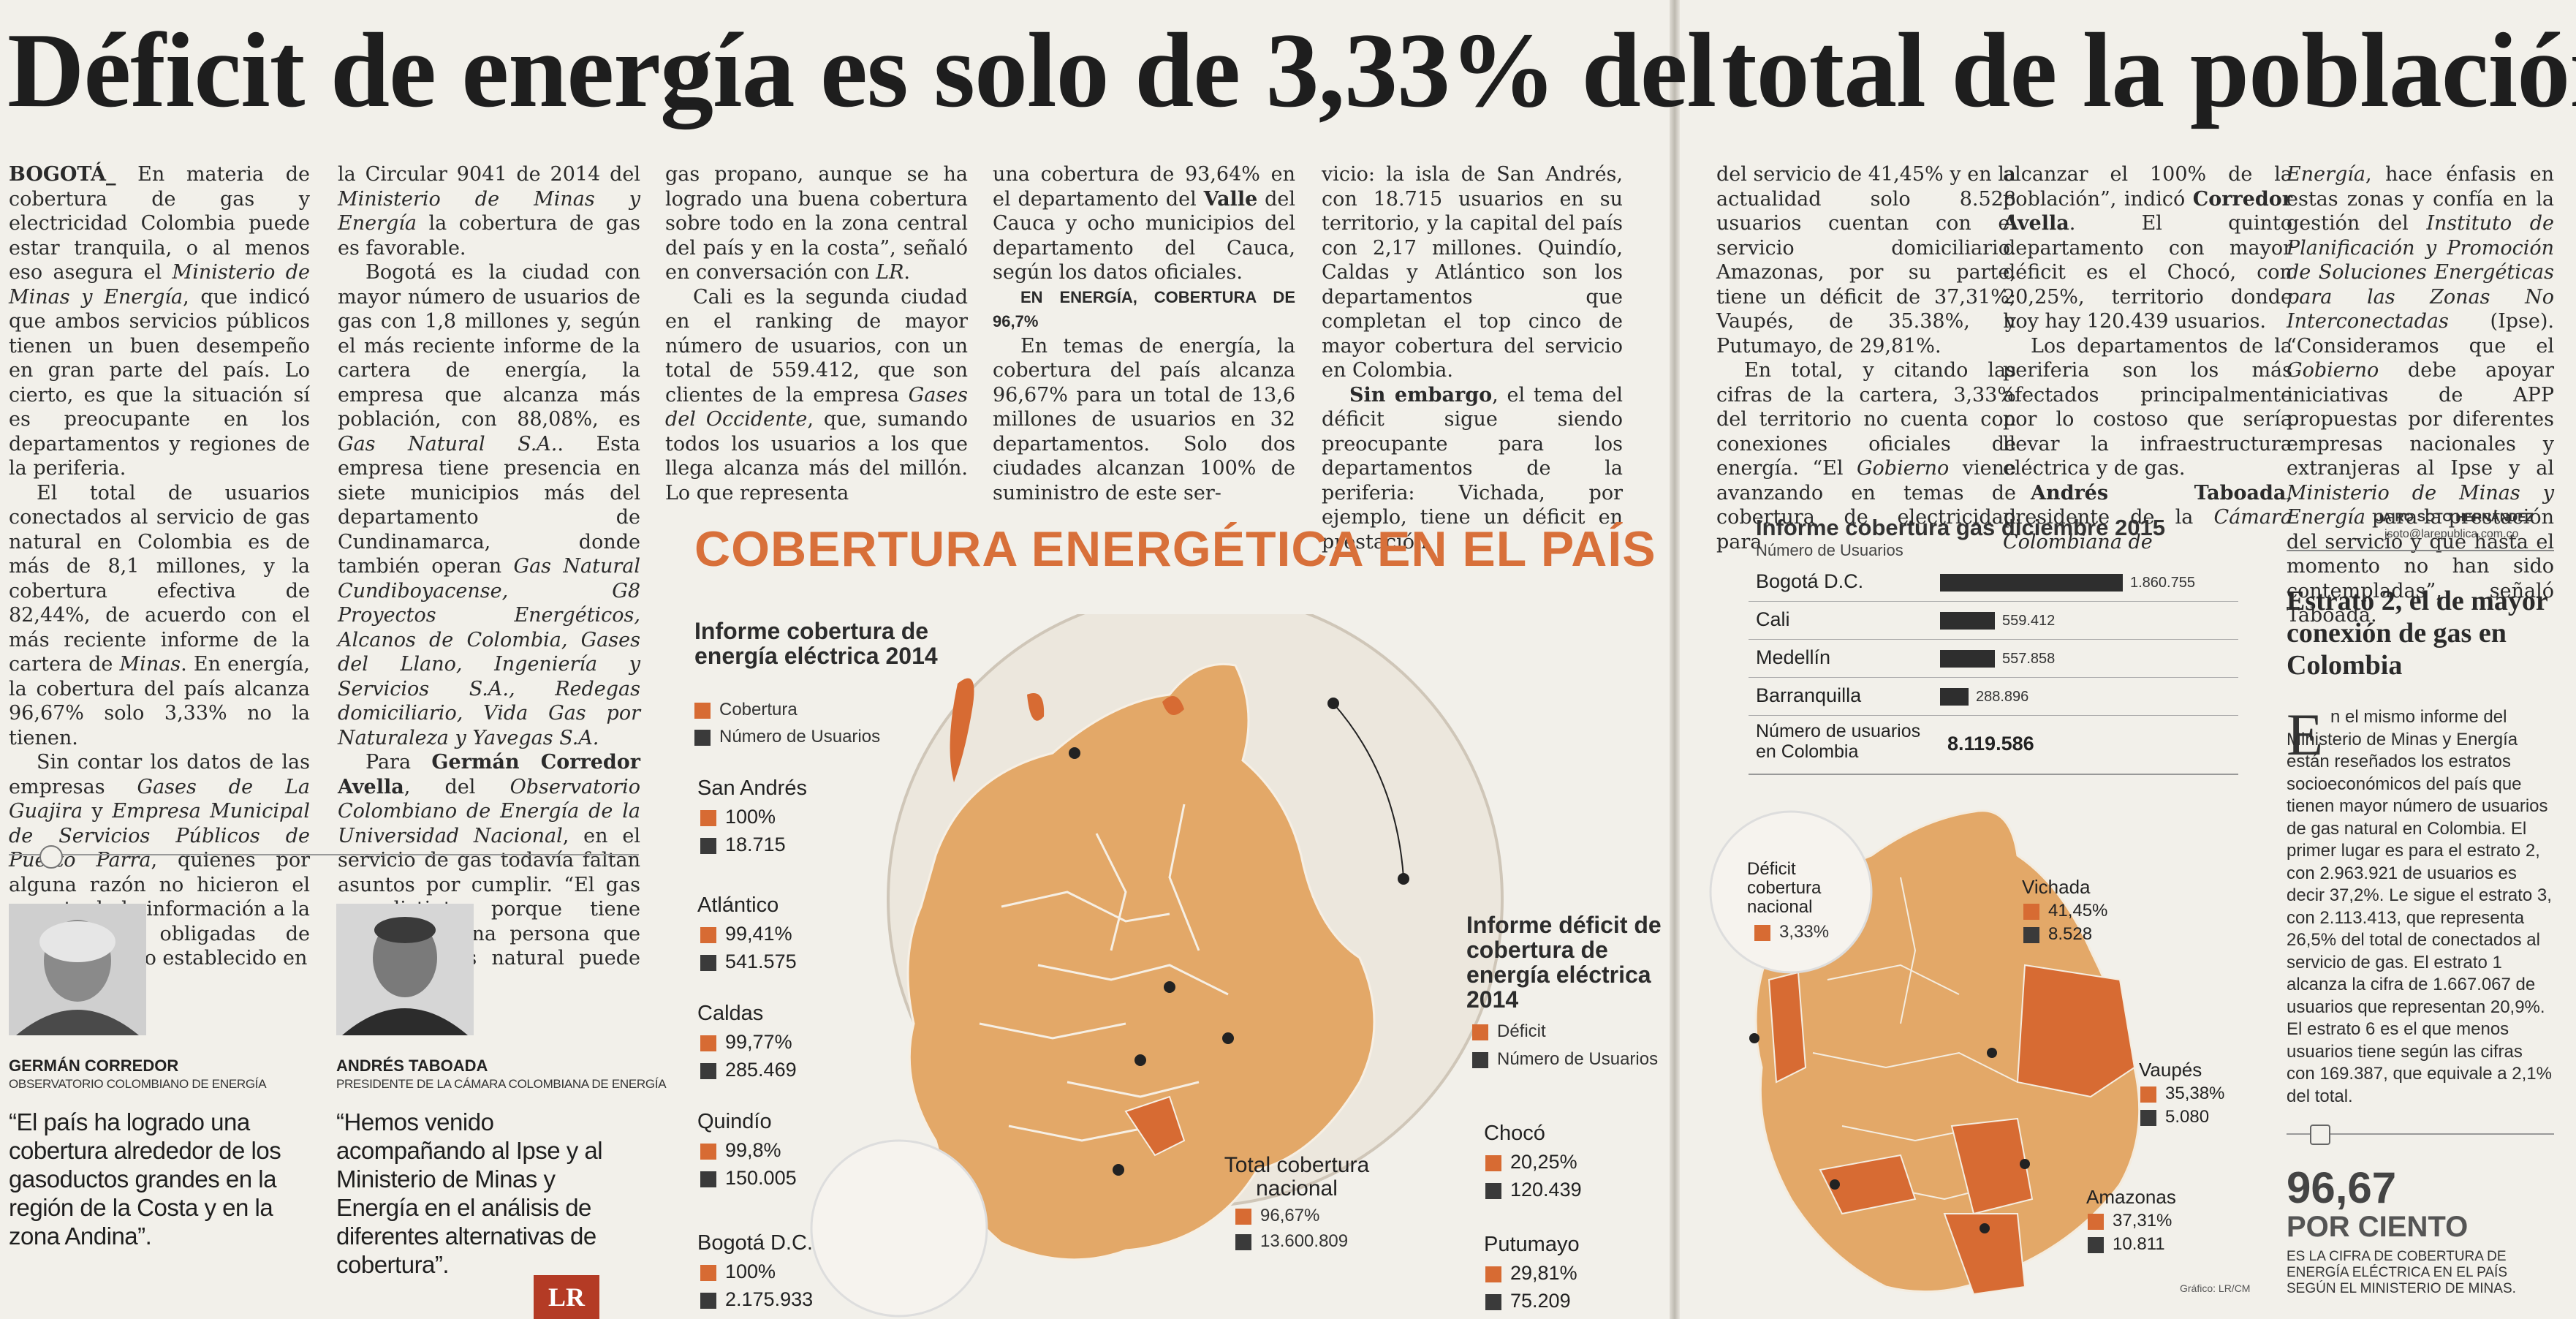  What do you see at coordinates (2174, 1117) in the screenshot?
I see `deficit-region-users: 5.080` at bounding box center [2174, 1117].